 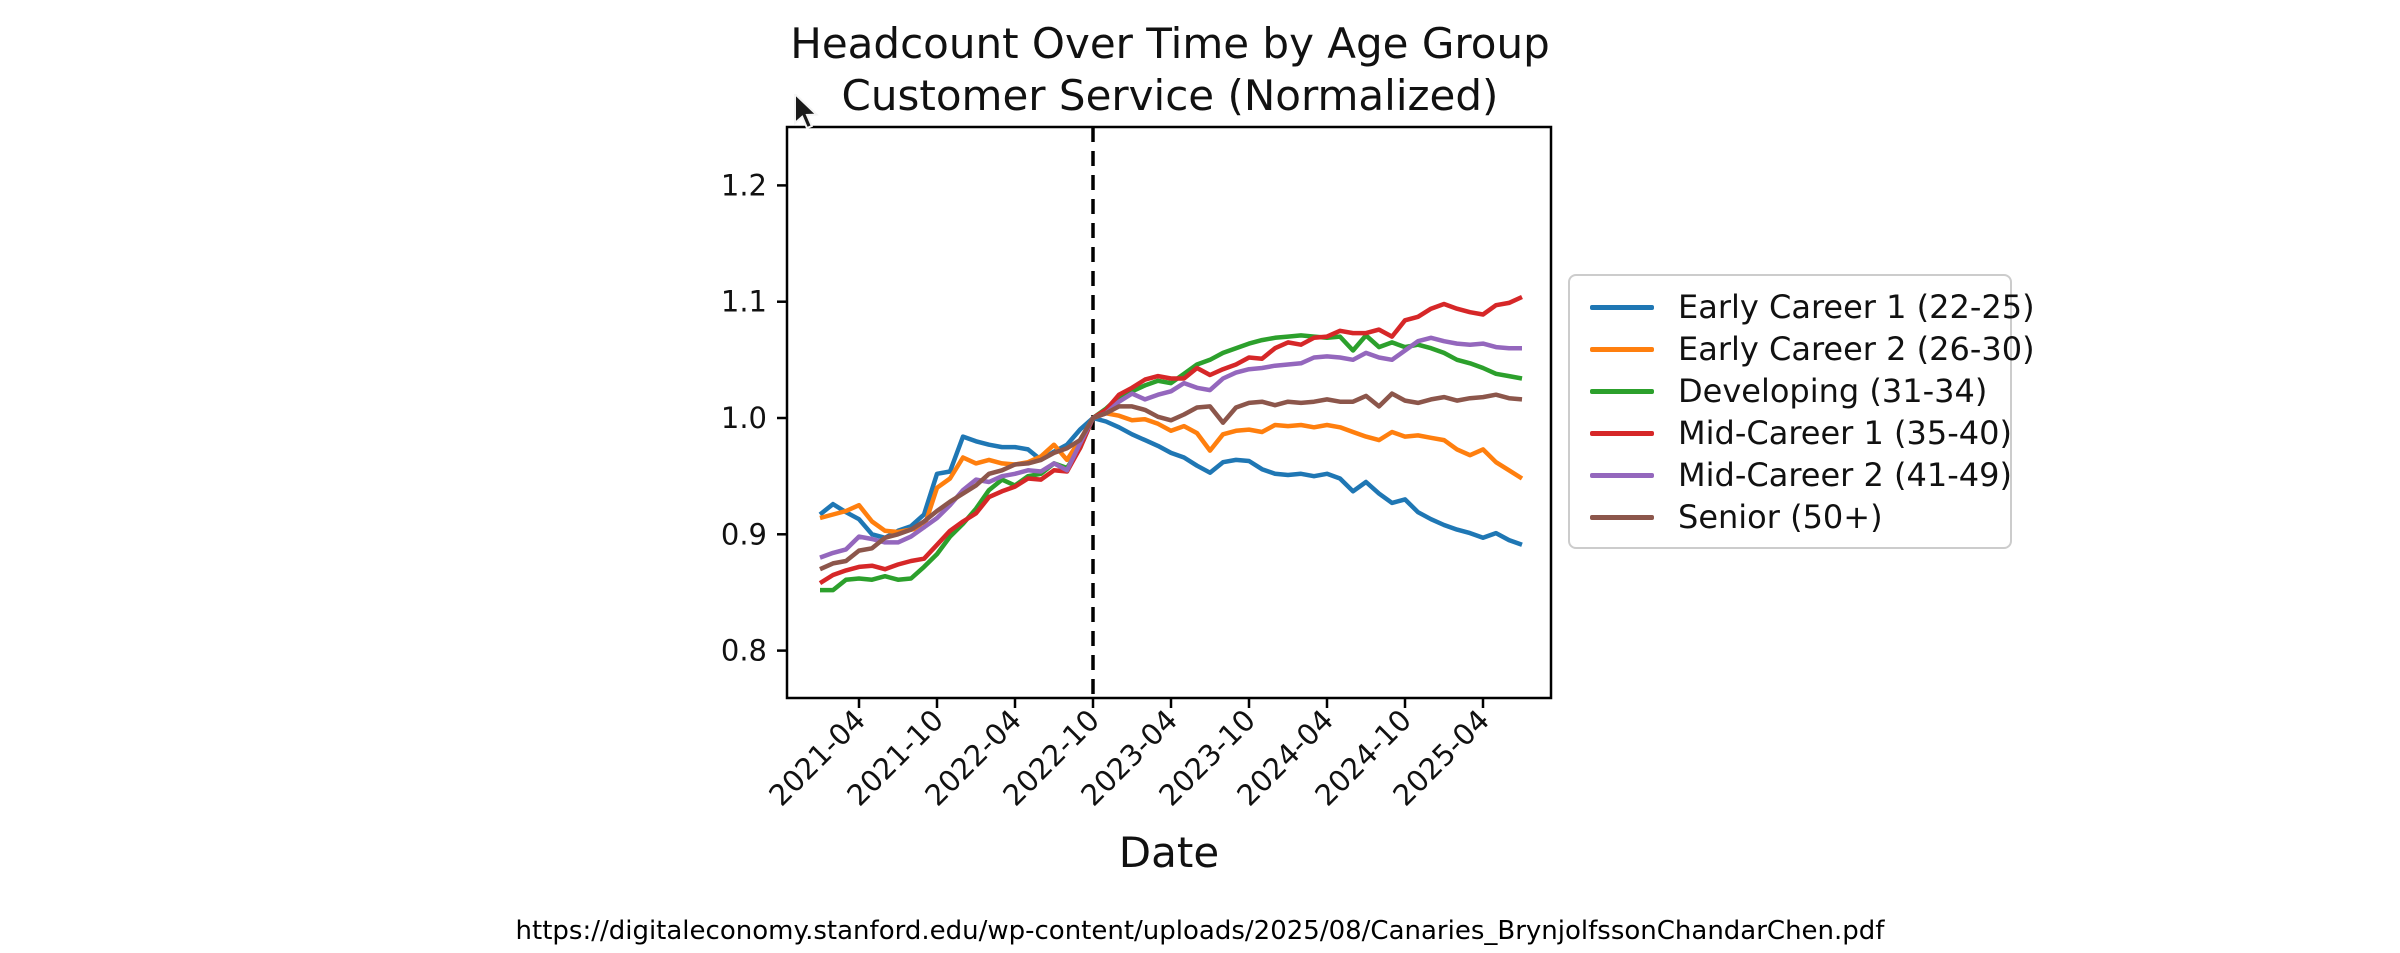 I want to click on legend-label: Mid-Career 1 (35-40), so click(x=1845, y=433).